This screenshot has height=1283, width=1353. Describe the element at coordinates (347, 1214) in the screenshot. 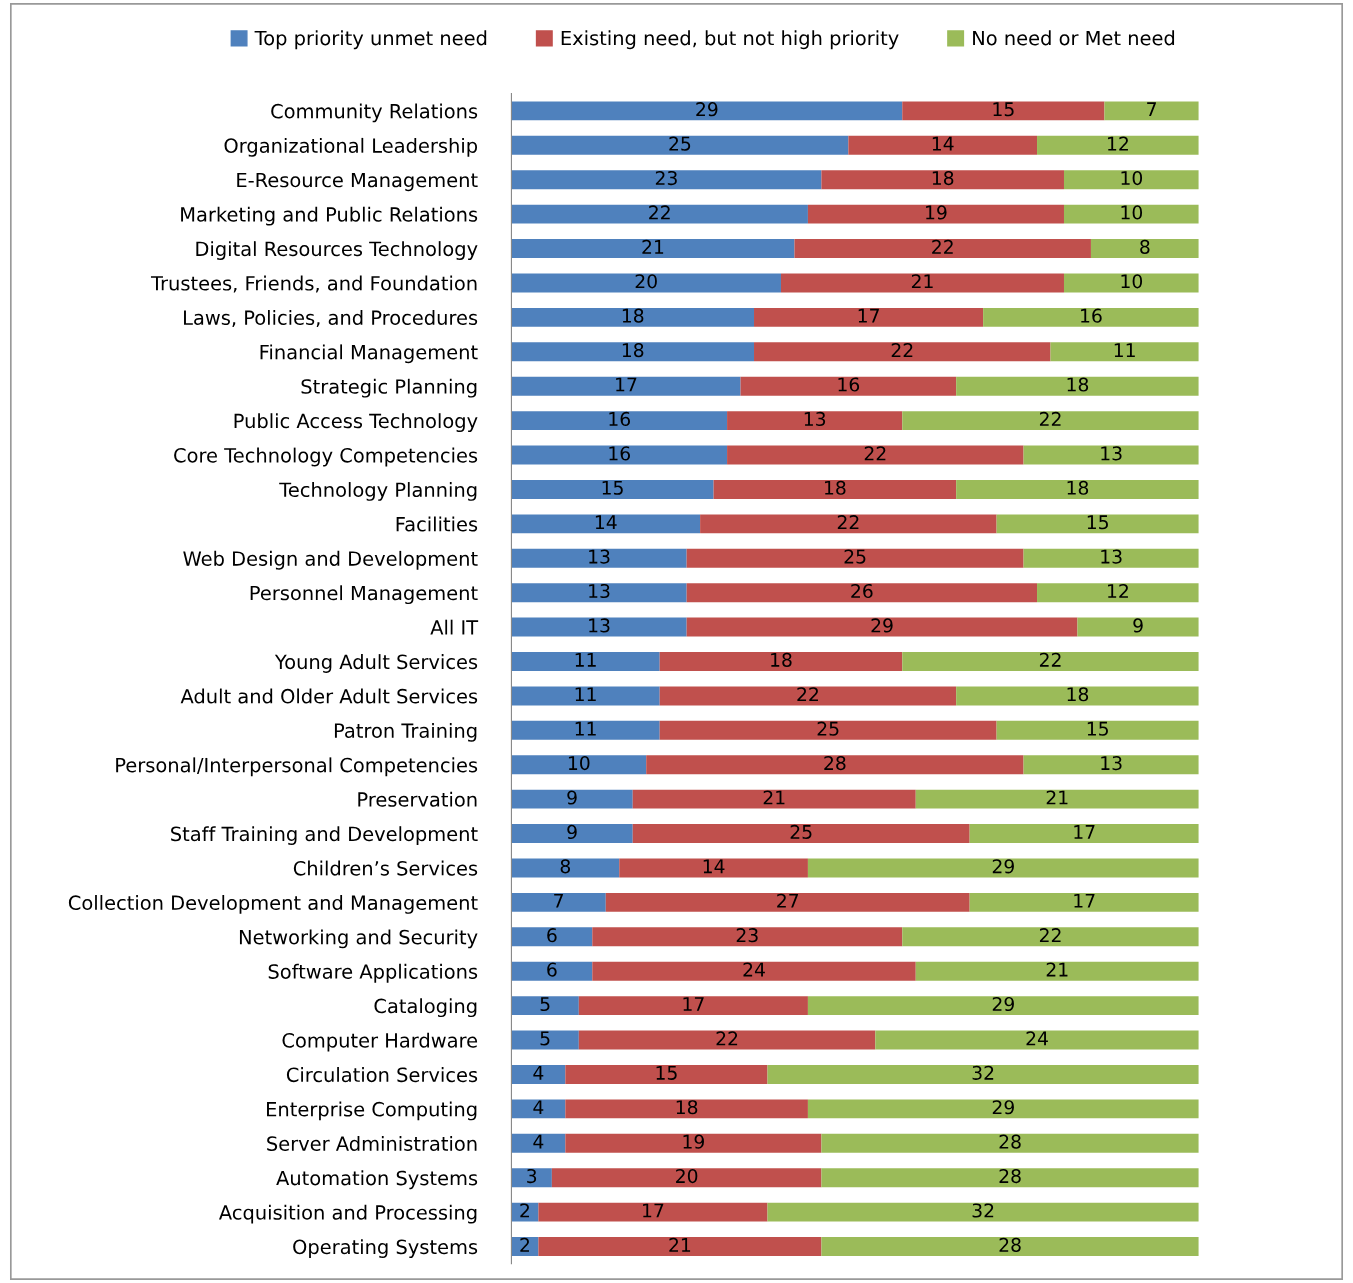

I see `y-tick-label: Acquisition and Processing` at that location.